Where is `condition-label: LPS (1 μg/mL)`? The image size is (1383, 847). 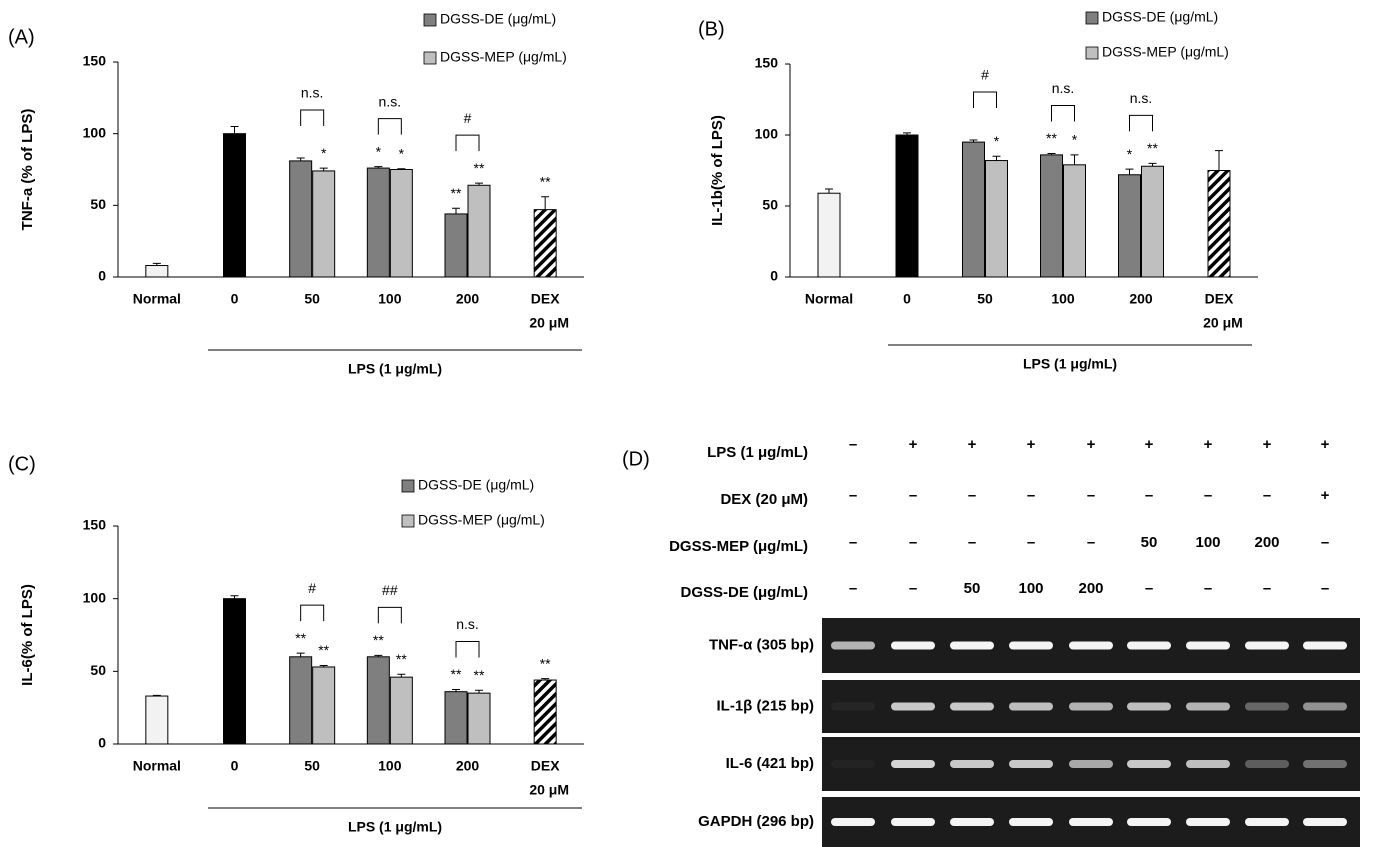 condition-label: LPS (1 μg/mL) is located at coordinates (757, 452).